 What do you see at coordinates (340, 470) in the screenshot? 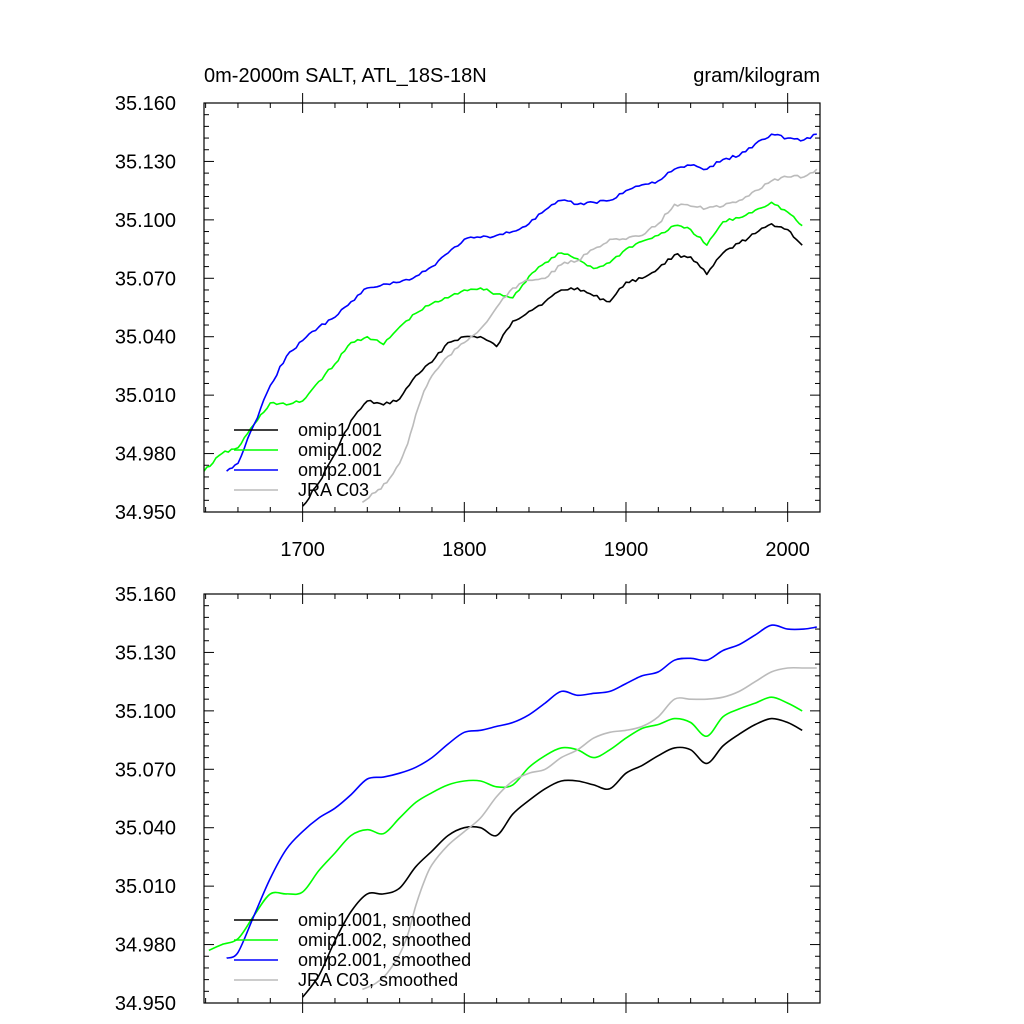
I see `legend-label: omip2.001` at bounding box center [340, 470].